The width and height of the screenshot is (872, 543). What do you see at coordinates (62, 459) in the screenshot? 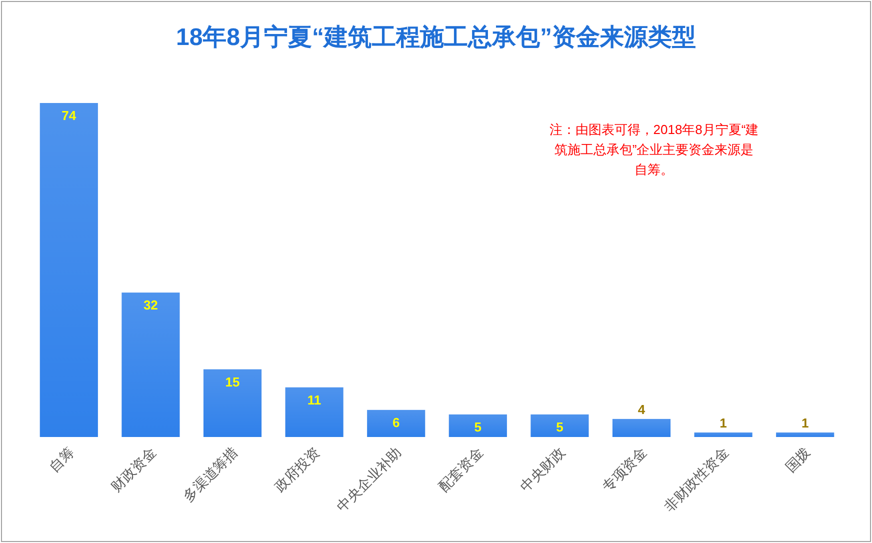
I see `x-tick-label: 自筹` at bounding box center [62, 459].